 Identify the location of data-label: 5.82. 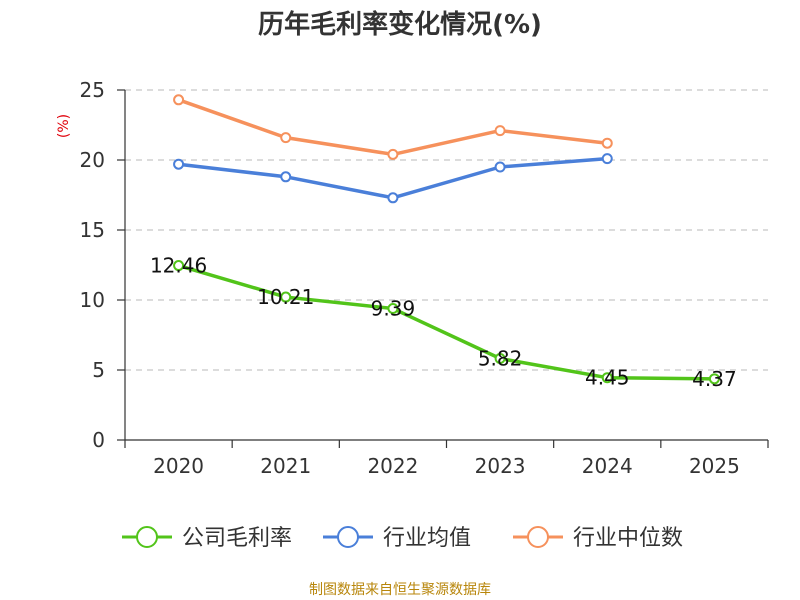
(500, 359).